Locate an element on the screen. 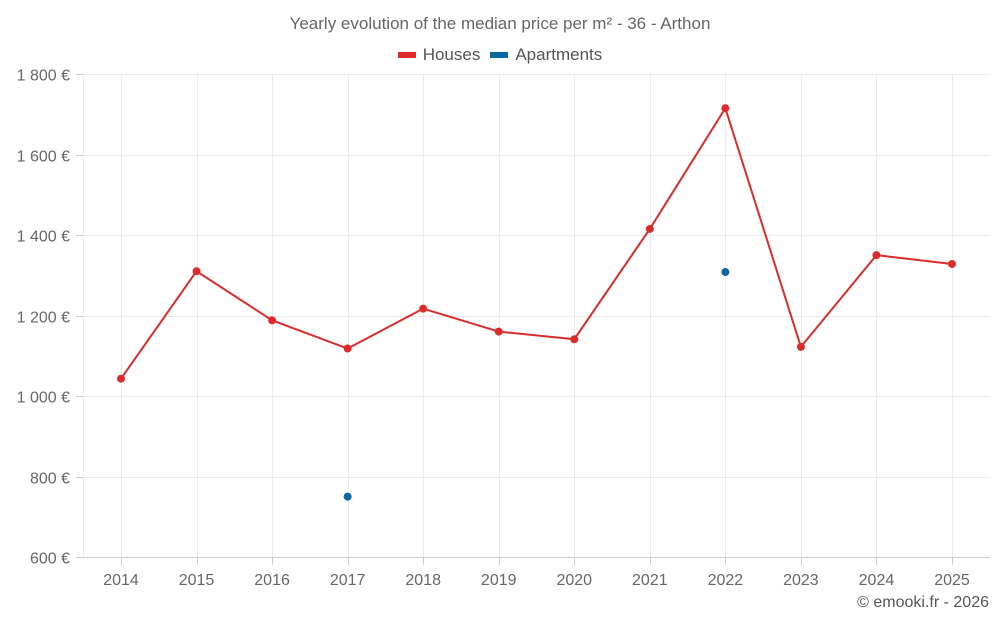  y-tick-label: 1 400 € is located at coordinates (43, 237).